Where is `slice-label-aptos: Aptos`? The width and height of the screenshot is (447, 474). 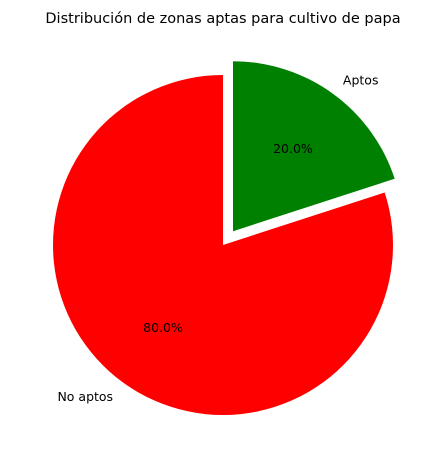
slice-label-aptos: Aptos is located at coordinates (361, 79).